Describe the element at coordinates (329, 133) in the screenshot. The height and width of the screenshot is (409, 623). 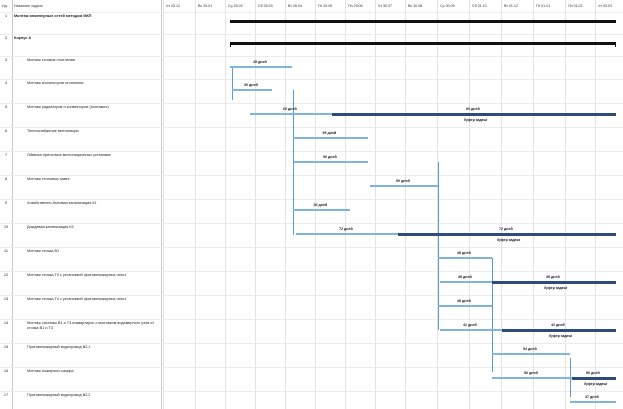
I see `duration-label: 55 дней` at that location.